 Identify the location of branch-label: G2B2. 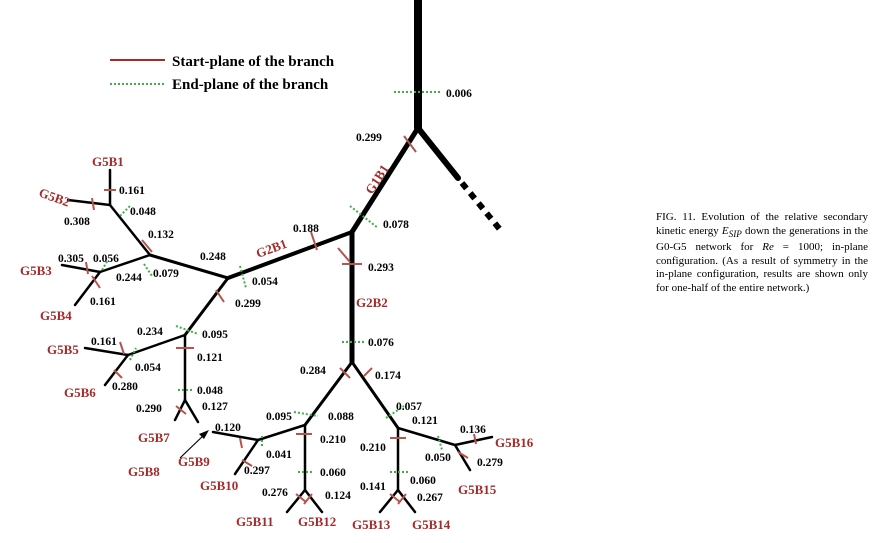
(372, 302).